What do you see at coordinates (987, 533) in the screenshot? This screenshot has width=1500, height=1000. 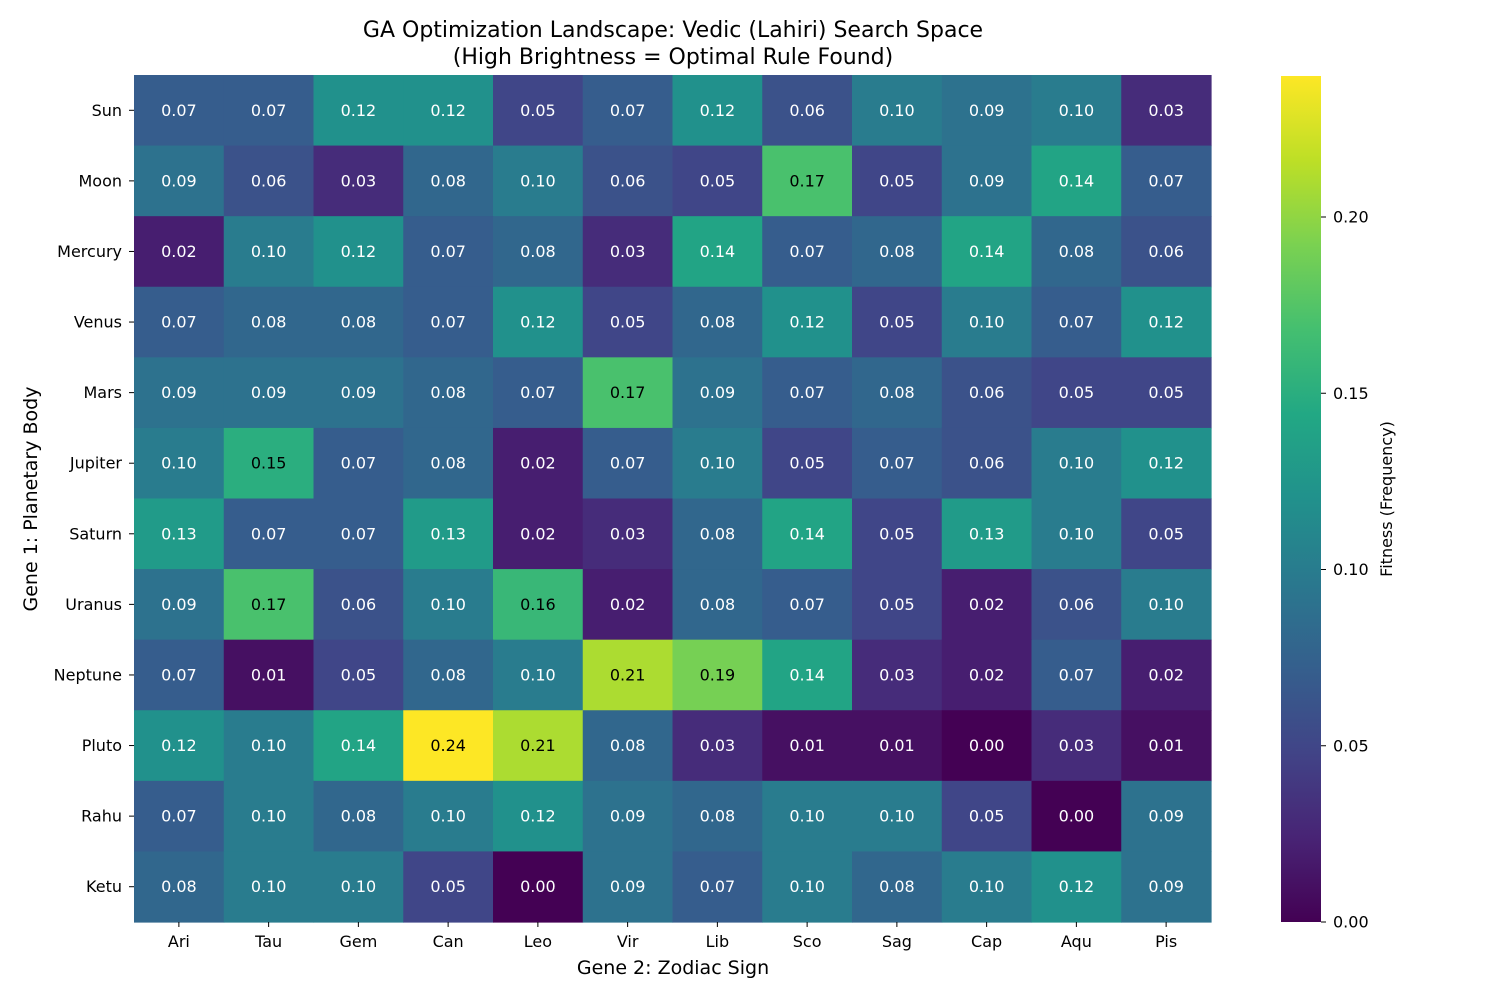 I see `cell-value-label: 0.13` at bounding box center [987, 533].